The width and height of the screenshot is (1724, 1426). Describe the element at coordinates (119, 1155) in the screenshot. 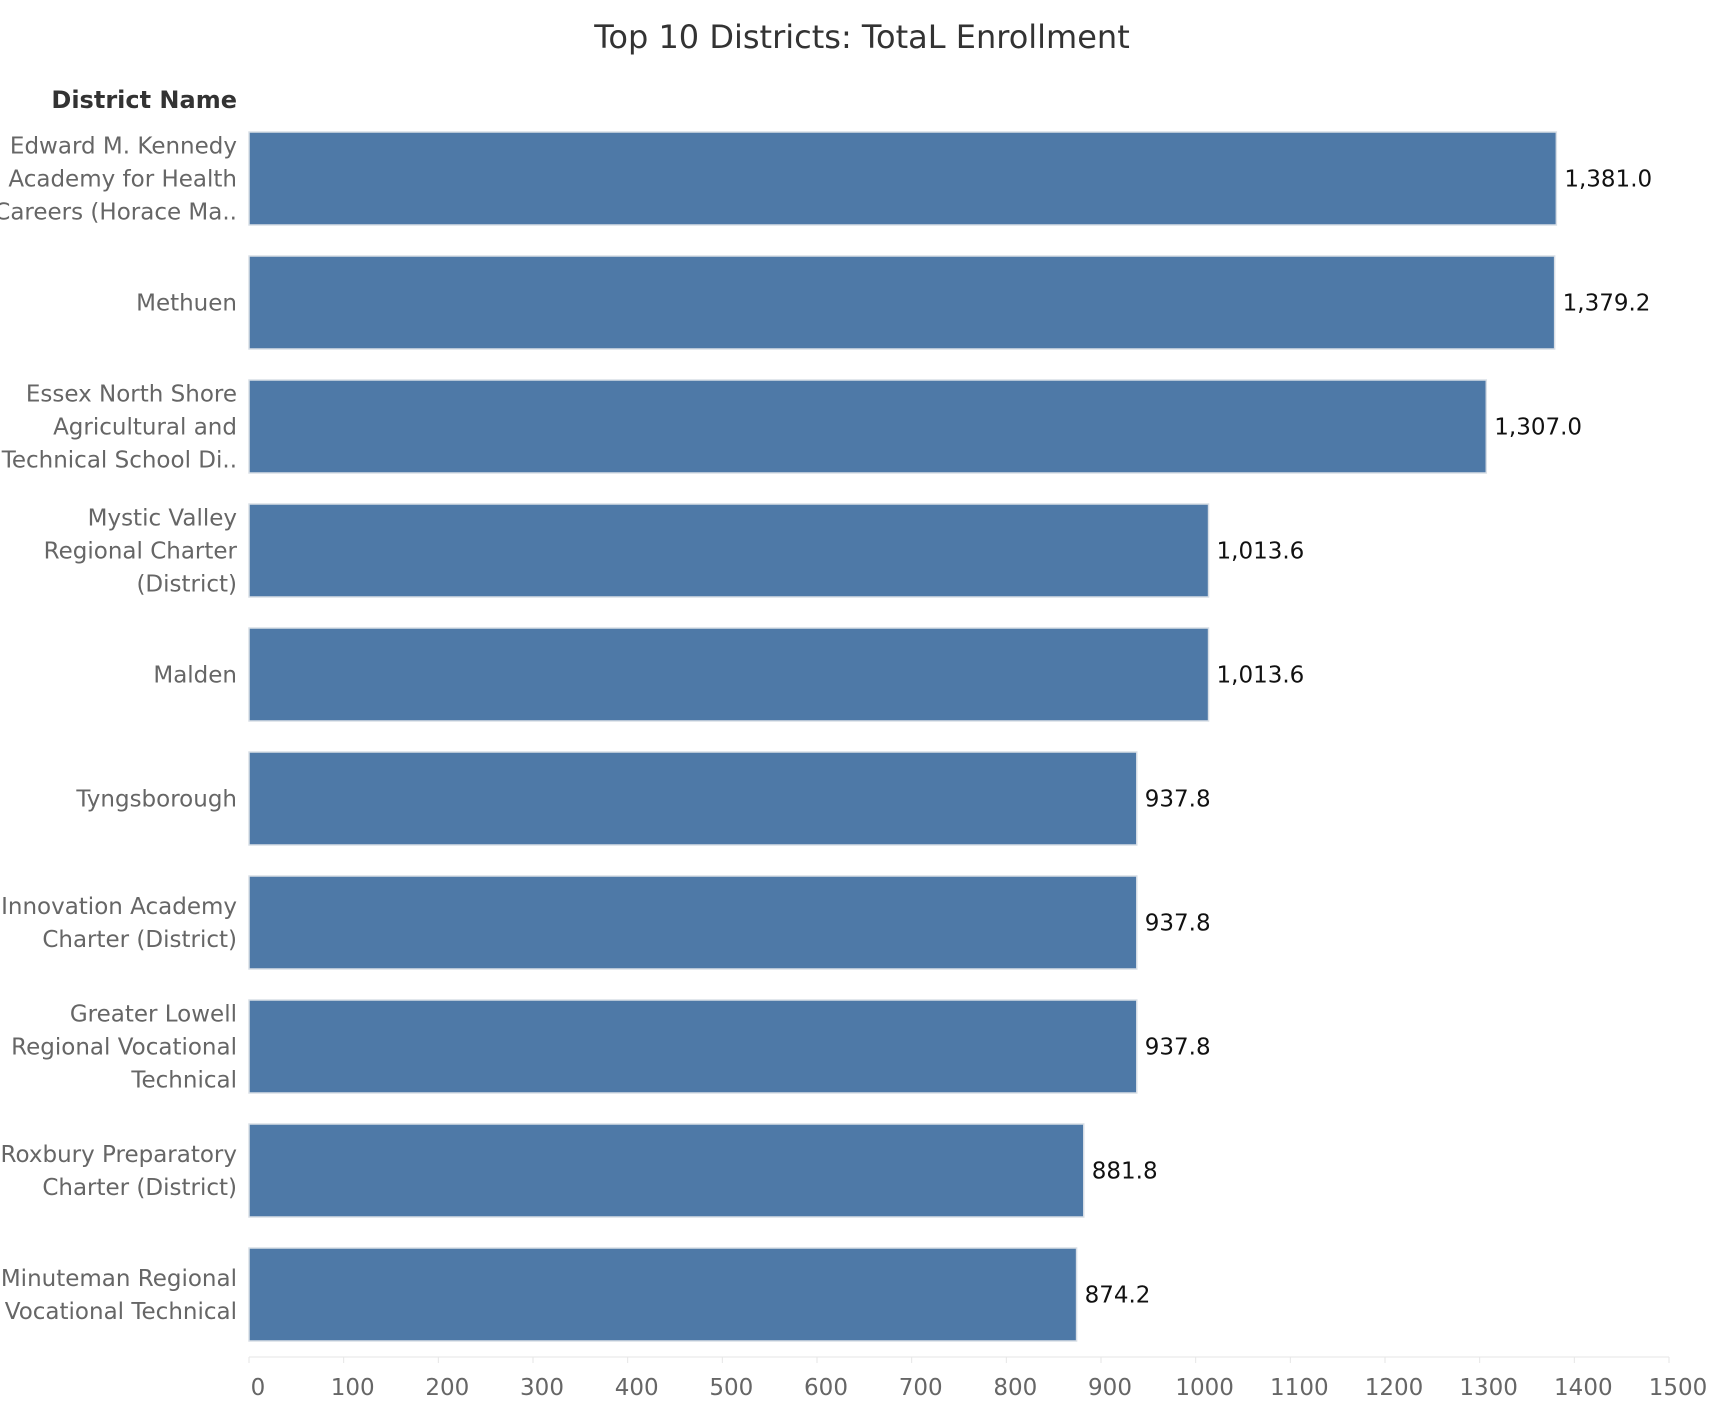

I see `category-label: Roxbury Preparatory` at that location.